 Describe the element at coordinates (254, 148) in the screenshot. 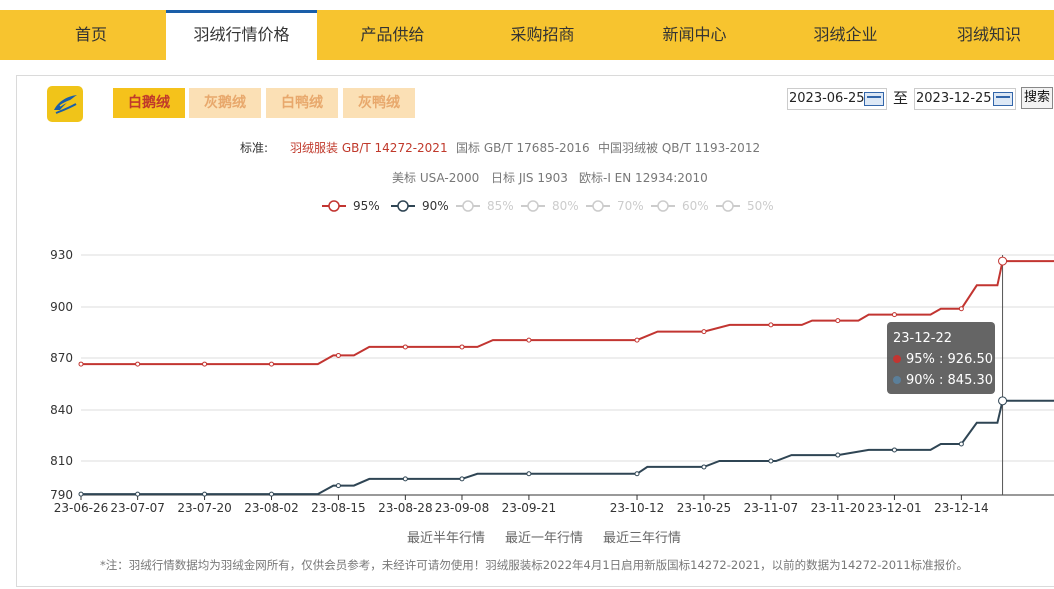

I see `standards-label: 标准:` at that location.